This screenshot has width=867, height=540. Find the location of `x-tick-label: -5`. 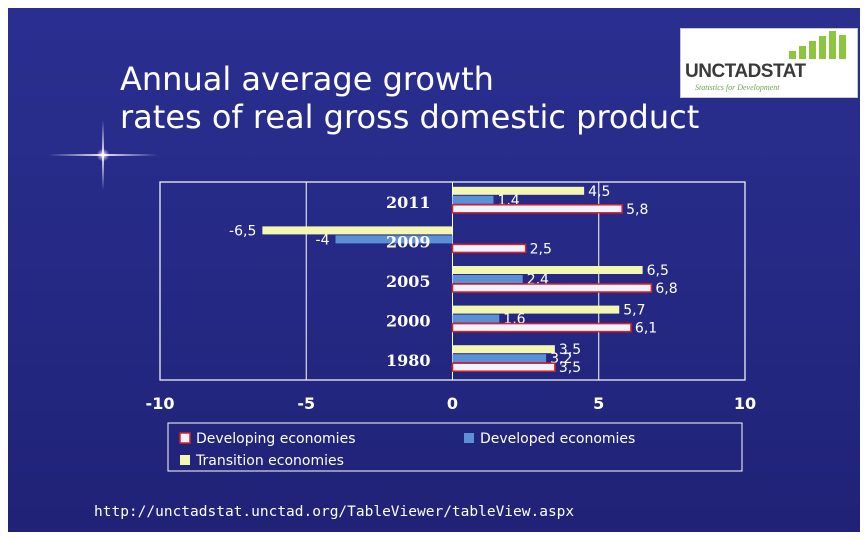

x-tick-label: -5 is located at coordinates (306, 403).